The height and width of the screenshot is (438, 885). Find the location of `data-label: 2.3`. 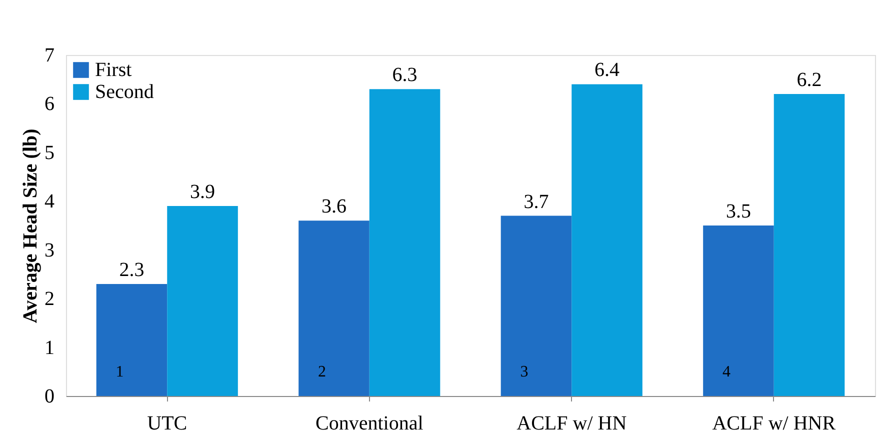

data-label: 2.3 is located at coordinates (131, 269).